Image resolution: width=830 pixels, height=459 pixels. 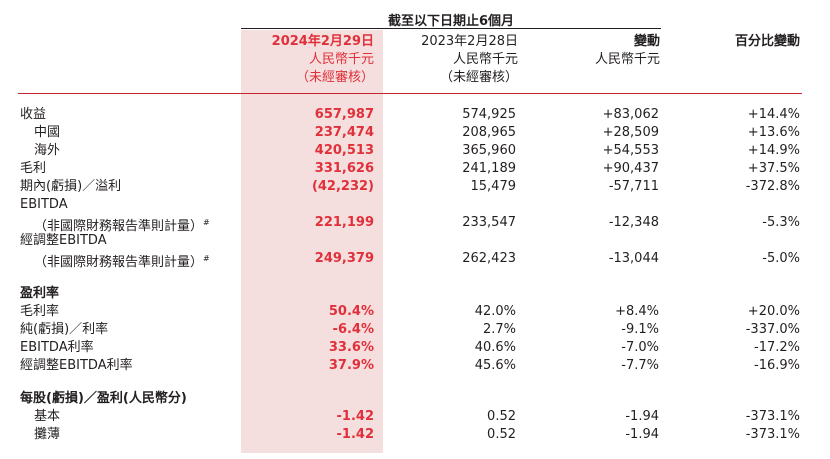 What do you see at coordinates (344, 258) in the screenshot?
I see `value-2024: 249,379` at bounding box center [344, 258].